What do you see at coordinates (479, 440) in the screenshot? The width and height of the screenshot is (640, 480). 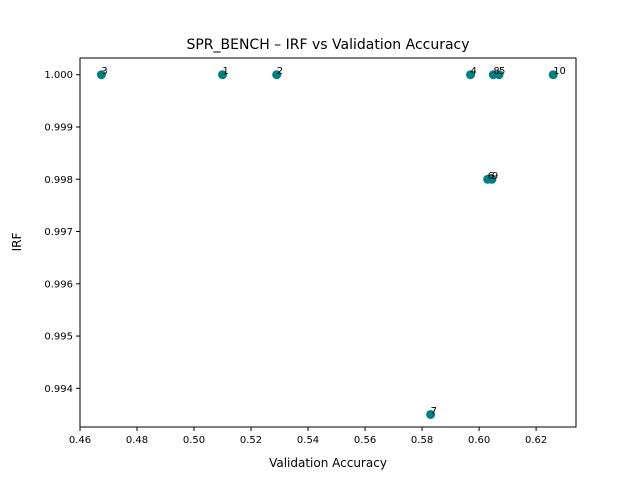 I see `x-tick-label: 0.60` at bounding box center [479, 440].